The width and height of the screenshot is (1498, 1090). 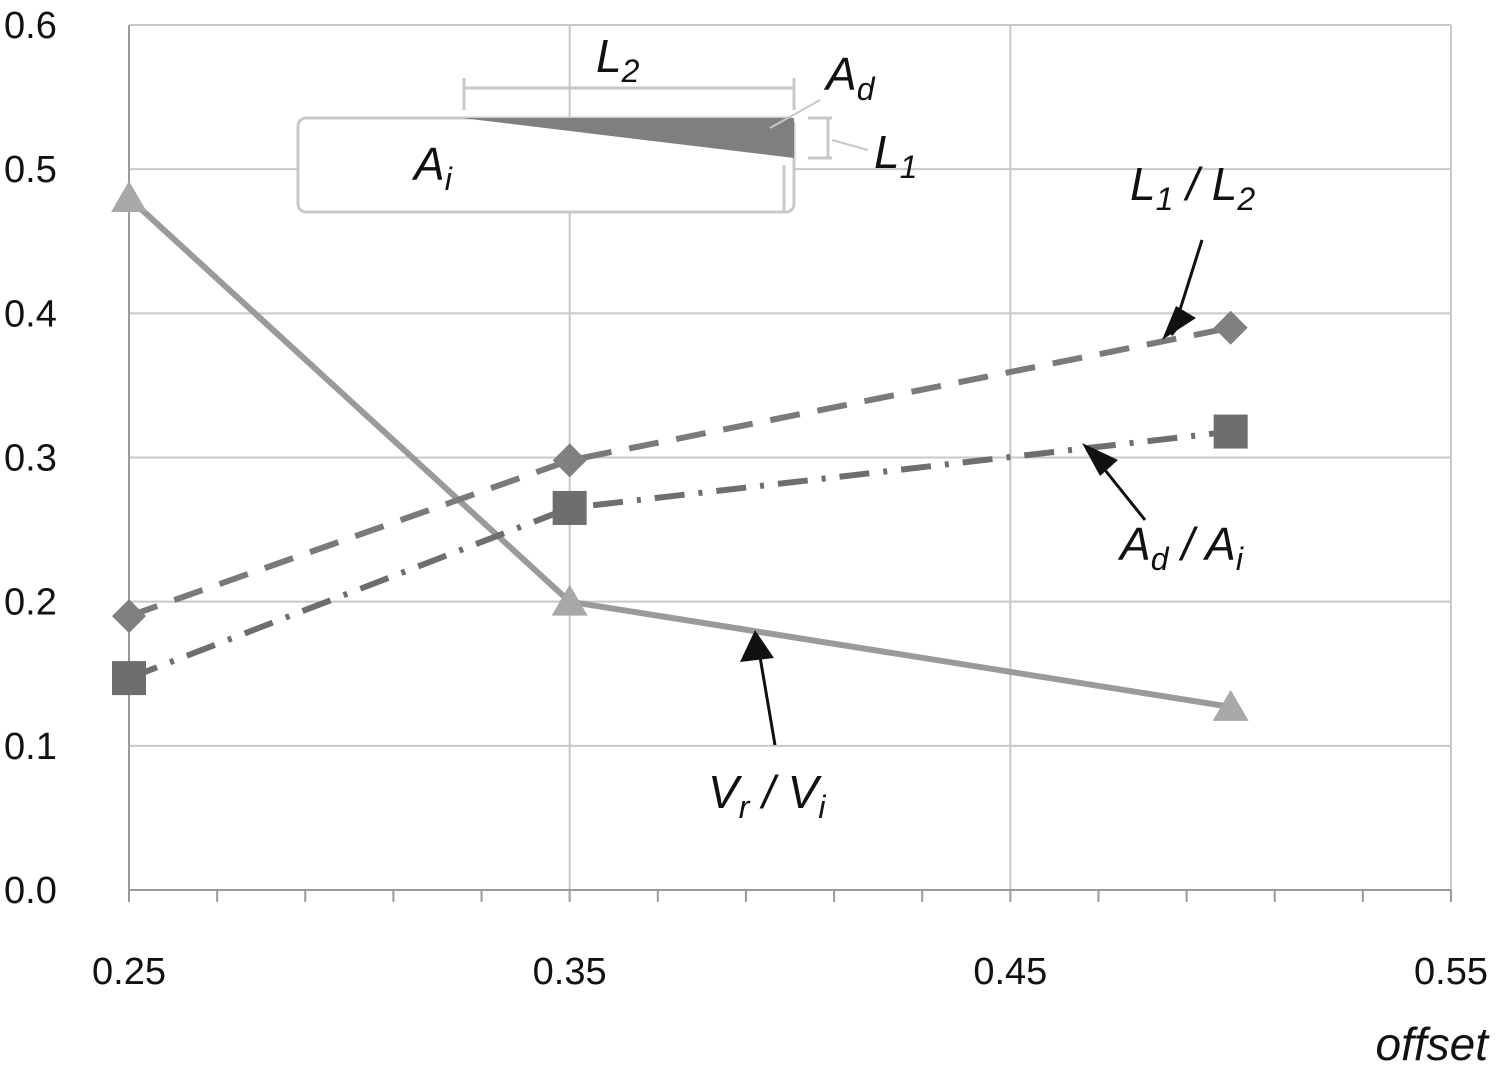 I want to click on y-tick-label: 0.0, so click(x=30, y=891).